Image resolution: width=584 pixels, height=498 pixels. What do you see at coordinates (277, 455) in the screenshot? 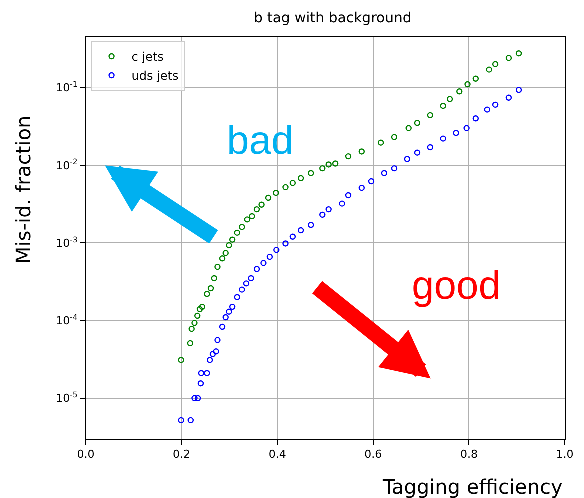
I see `x-tick-label: 0.4` at bounding box center [277, 455].